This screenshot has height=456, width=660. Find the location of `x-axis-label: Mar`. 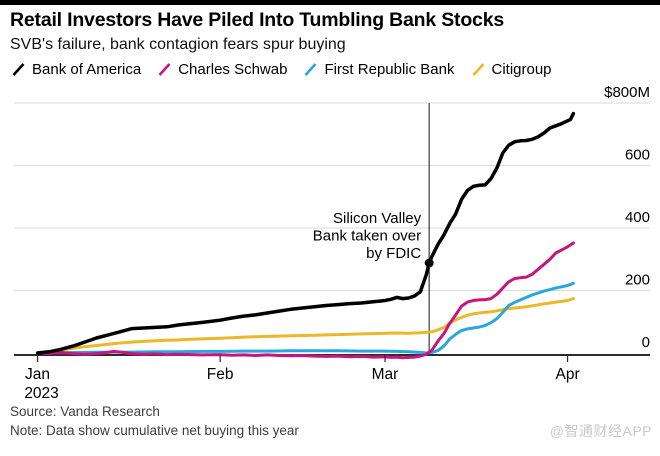

x-axis-label: Mar is located at coordinates (385, 374).